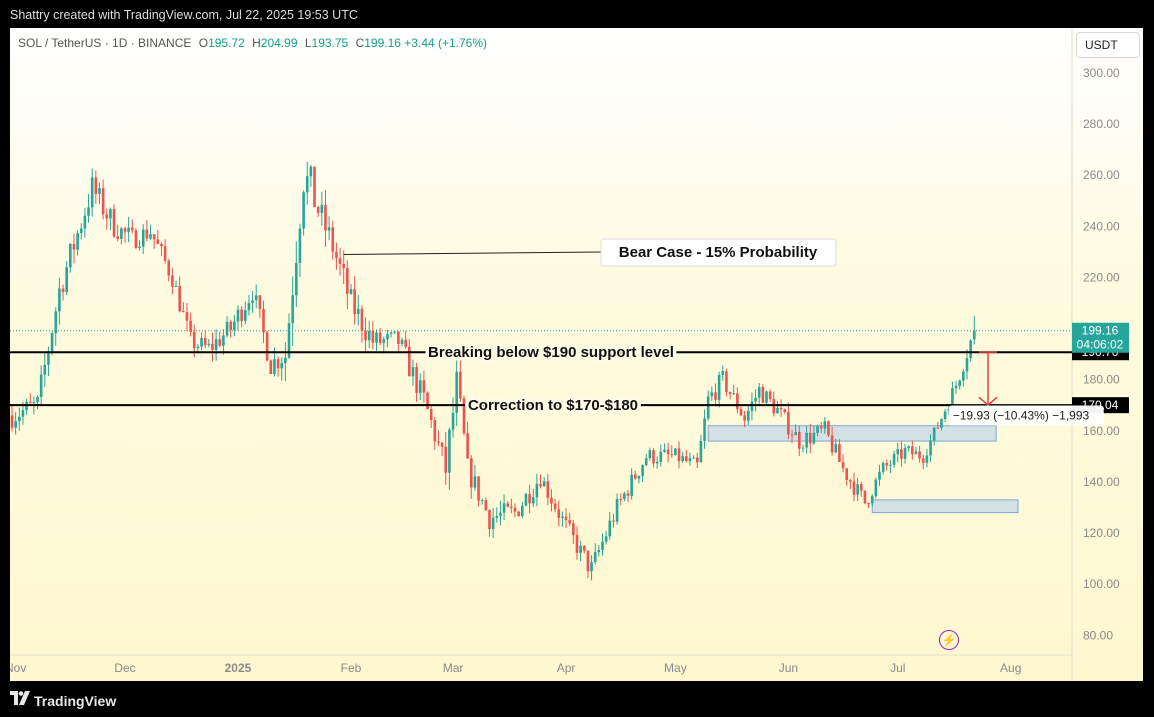 This screenshot has height=717, width=1154. I want to click on y-tick-label: 180.00, so click(1101, 380).